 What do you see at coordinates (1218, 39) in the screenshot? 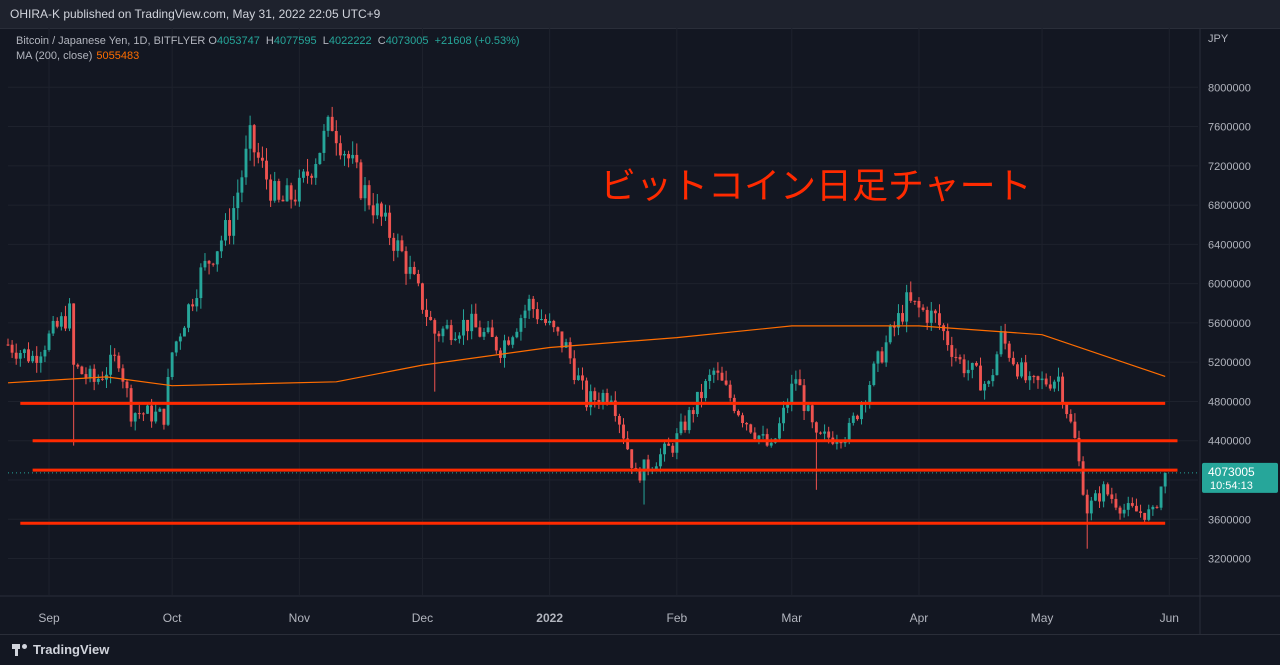
I see `currency-label: JPY` at bounding box center [1218, 39].